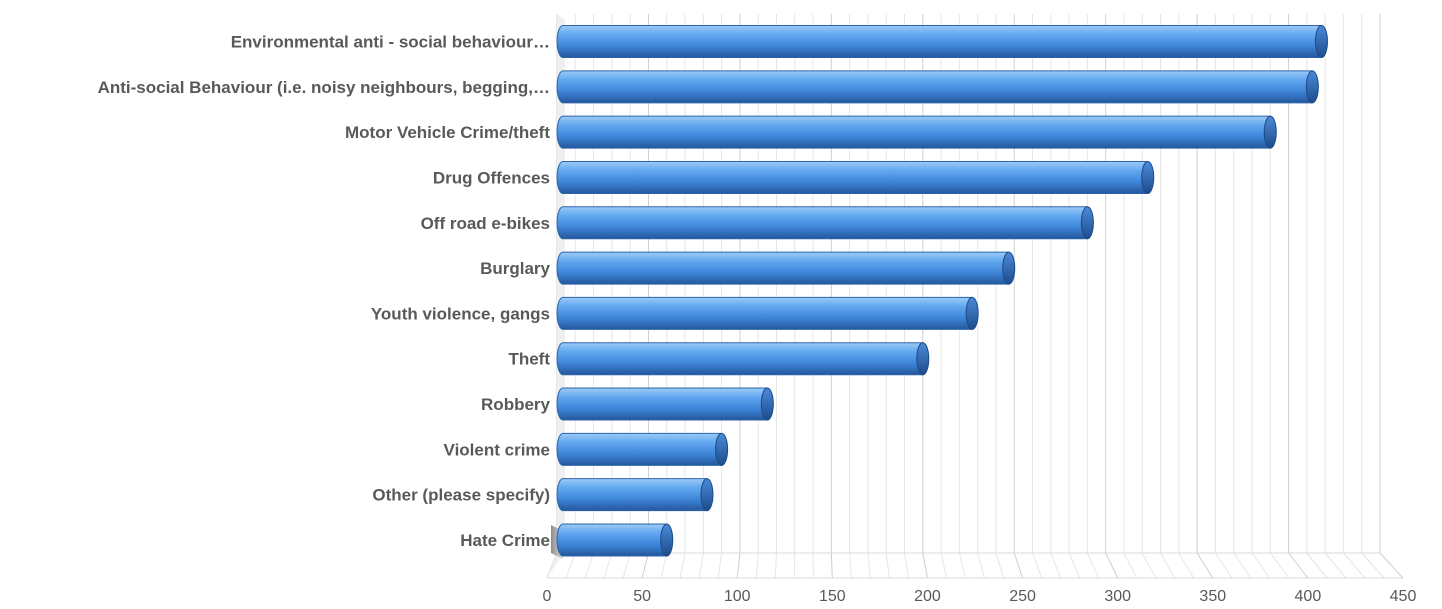 The image size is (1442, 609). I want to click on category-label: Hate Crime, so click(505, 540).